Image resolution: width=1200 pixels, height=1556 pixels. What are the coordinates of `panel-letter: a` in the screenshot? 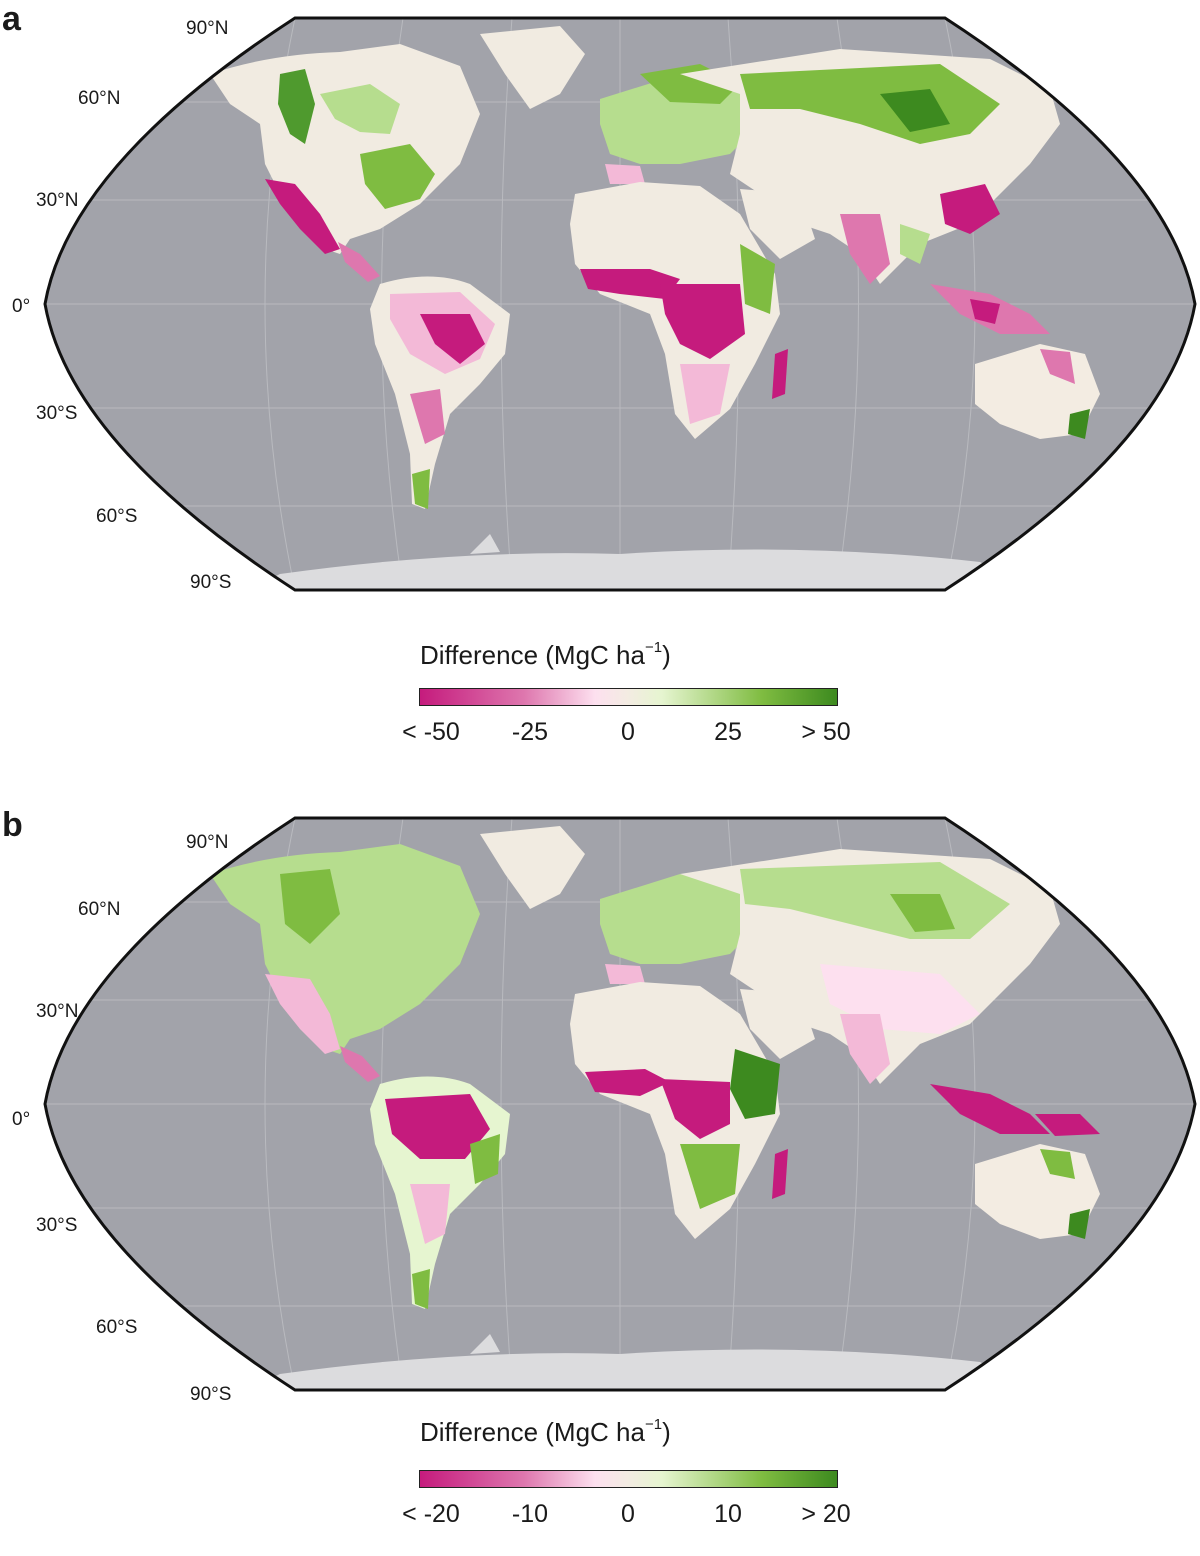 It's located at (11, 19).